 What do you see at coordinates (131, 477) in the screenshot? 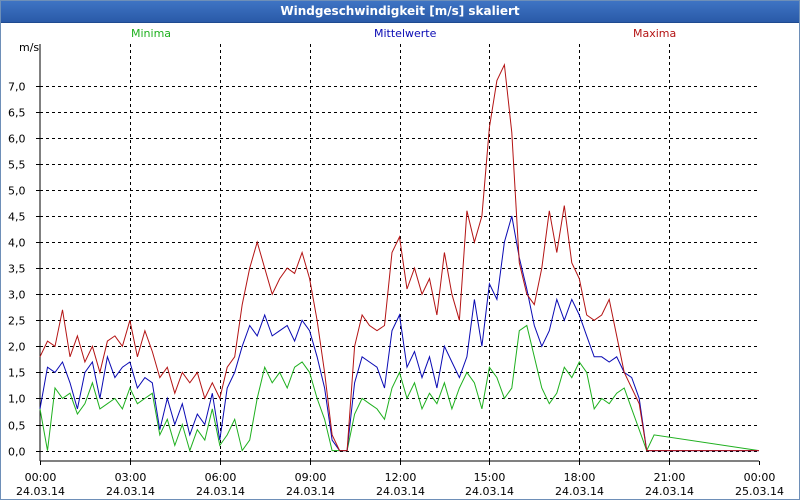
I see `x-tick-time-label: 03:00` at bounding box center [131, 477].